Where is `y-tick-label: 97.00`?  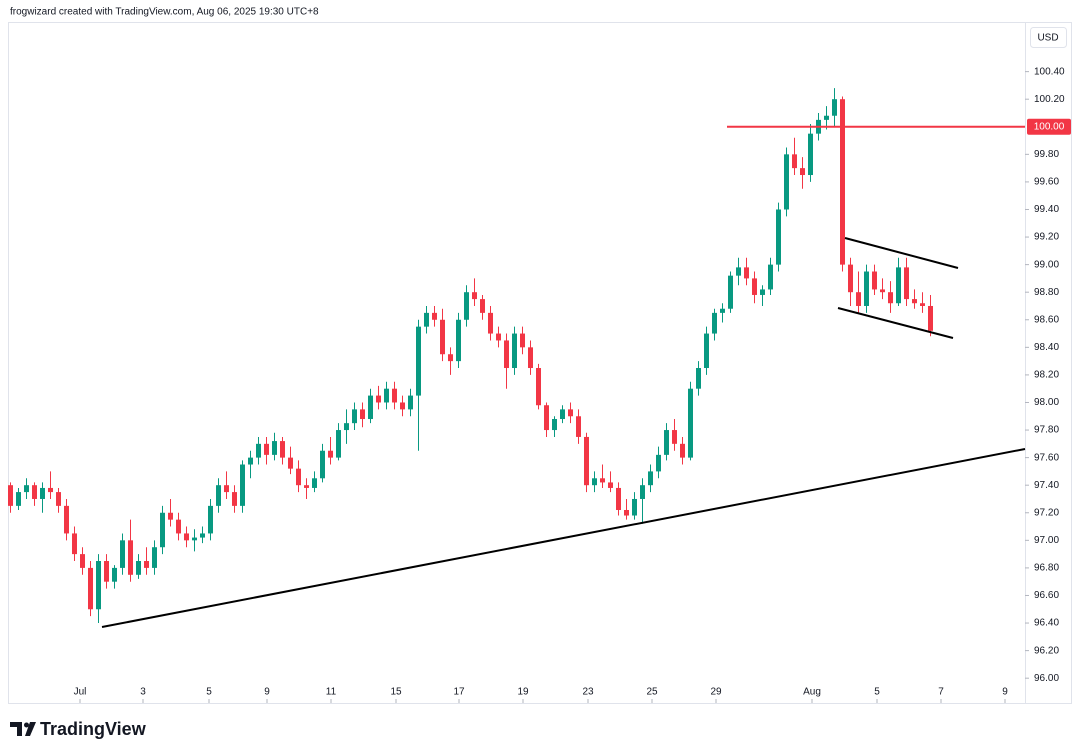 y-tick-label: 97.00 is located at coordinates (1046, 540).